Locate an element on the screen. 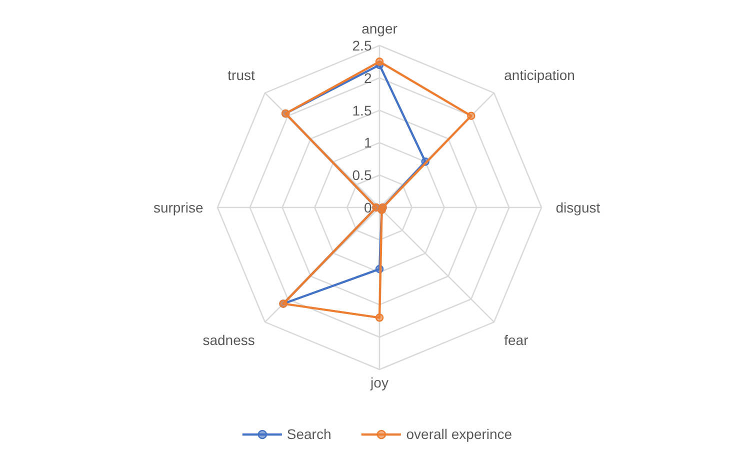 The height and width of the screenshot is (456, 754). y-tick-label: 2.5 is located at coordinates (362, 46).